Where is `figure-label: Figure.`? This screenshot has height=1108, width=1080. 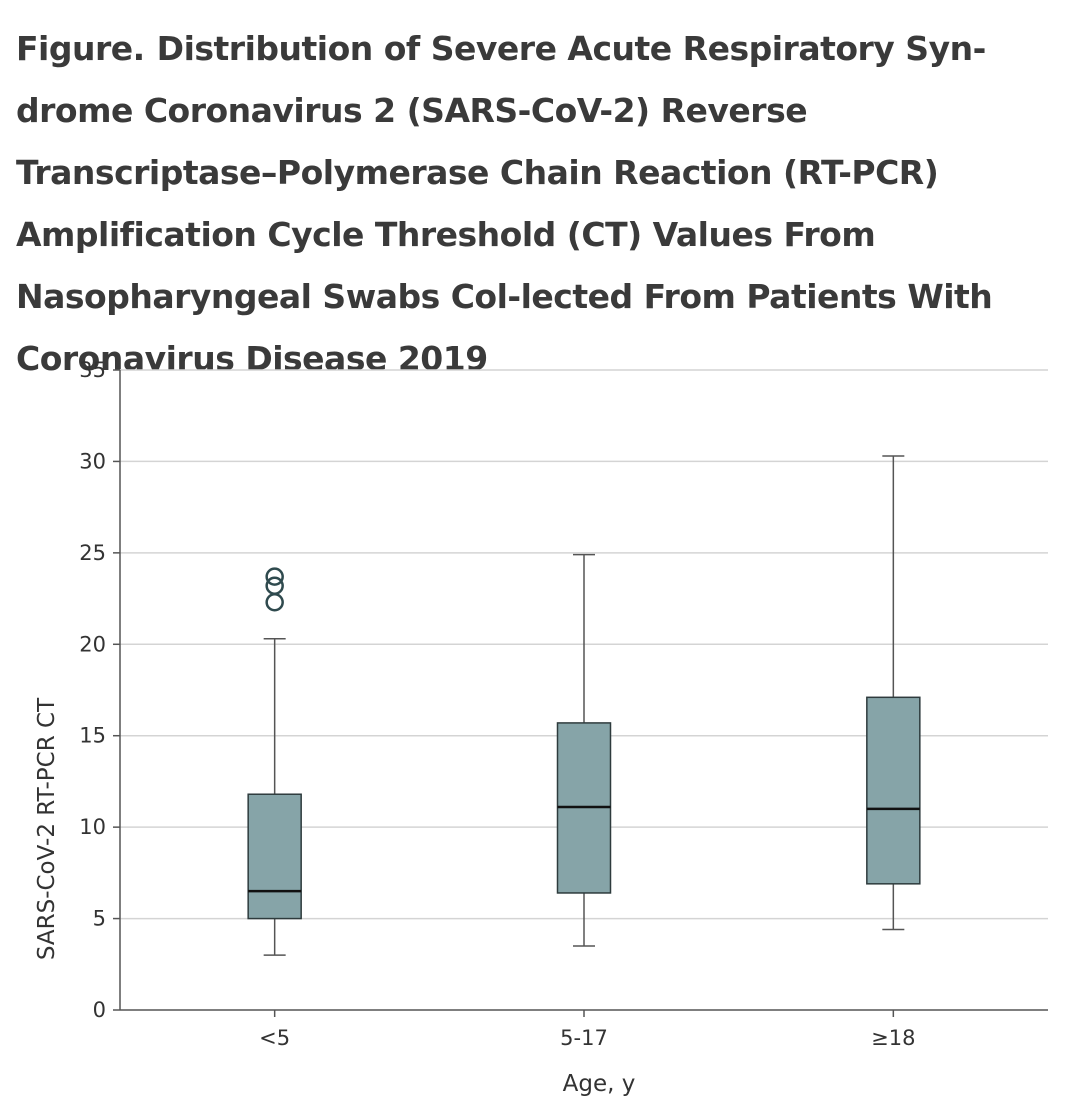
figure-label: Figure. is located at coordinates (80, 48).